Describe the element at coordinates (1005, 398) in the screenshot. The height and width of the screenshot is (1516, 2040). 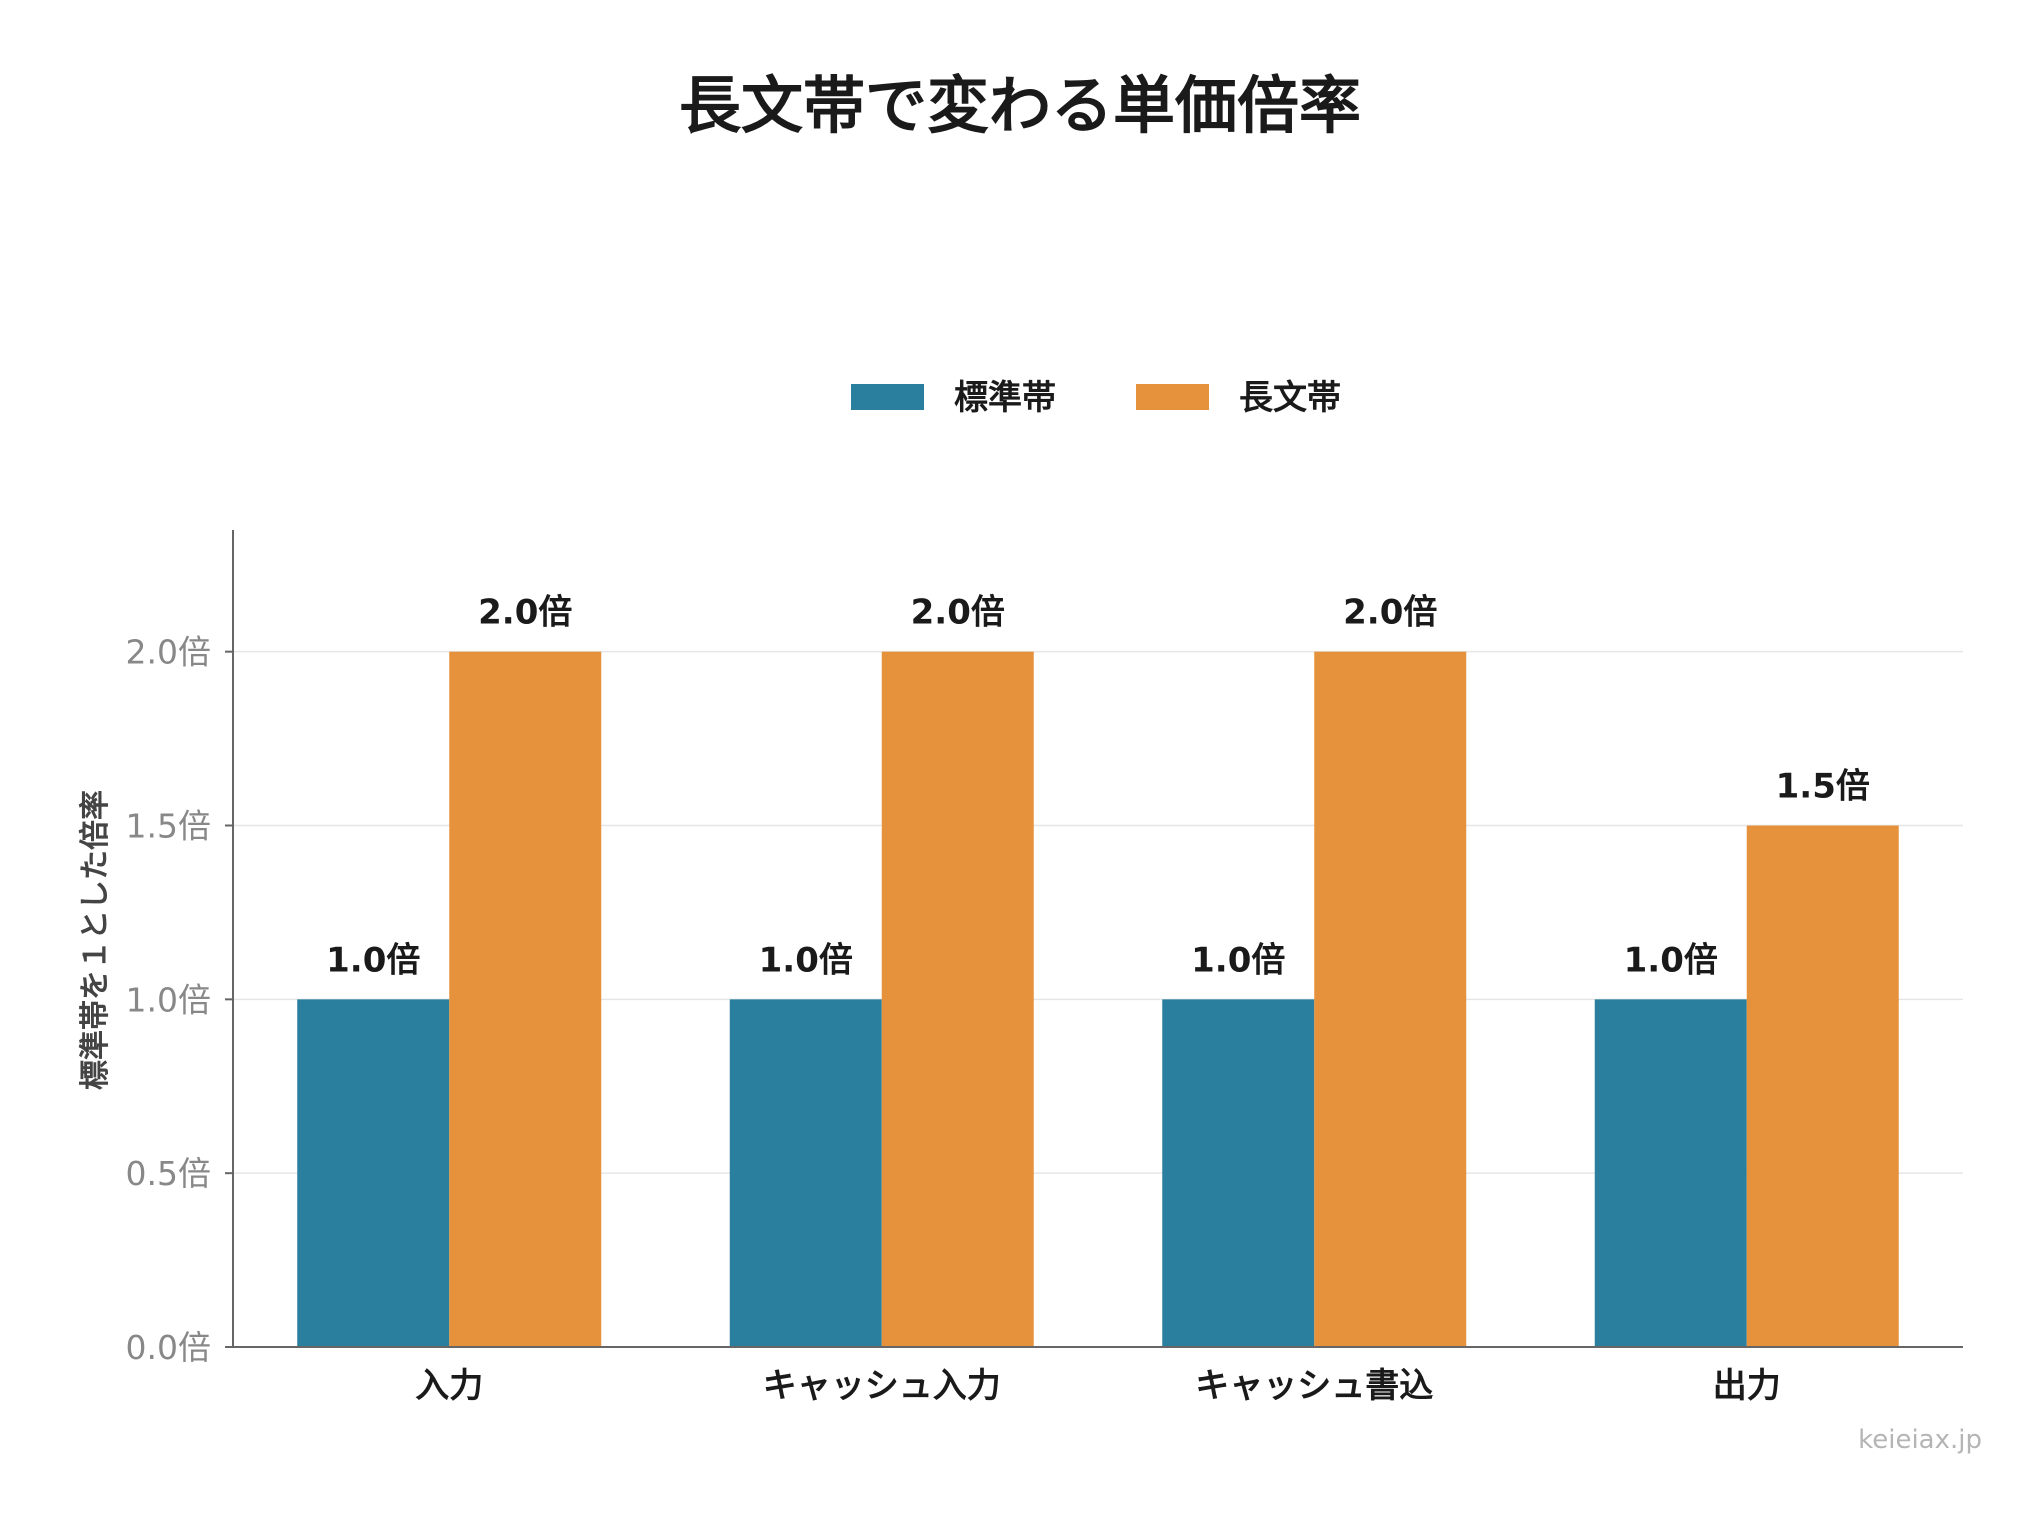
I see `legend-label: 標準帯` at that location.